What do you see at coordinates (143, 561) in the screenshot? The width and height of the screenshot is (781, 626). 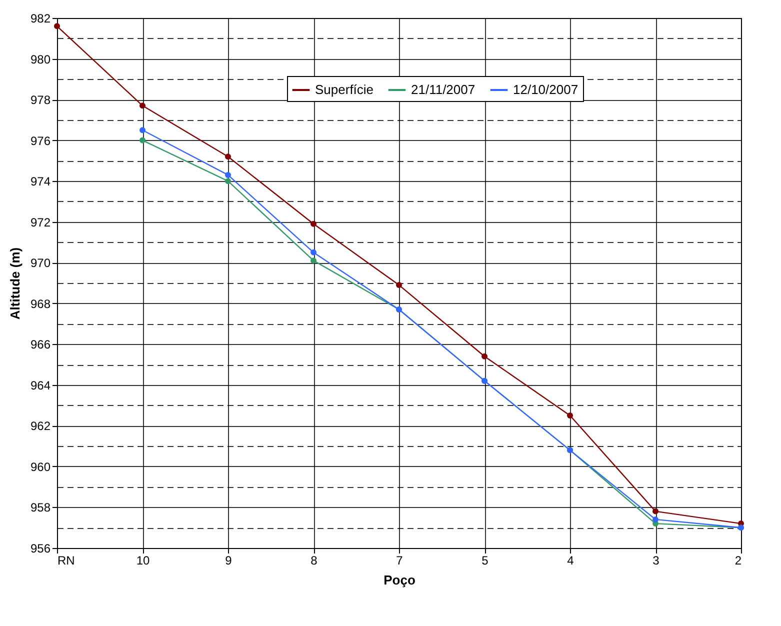 I see `x-tick-label: 10` at bounding box center [143, 561].